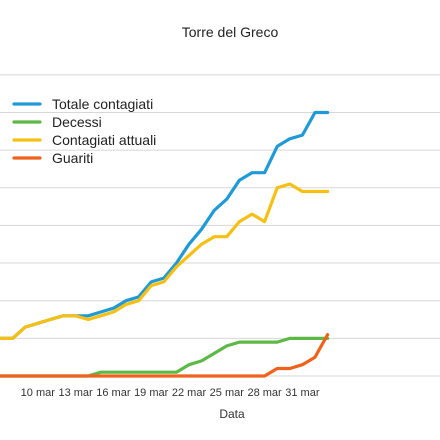 The image size is (440, 440). I want to click on x-tick-label: 16 mar, so click(113, 393).